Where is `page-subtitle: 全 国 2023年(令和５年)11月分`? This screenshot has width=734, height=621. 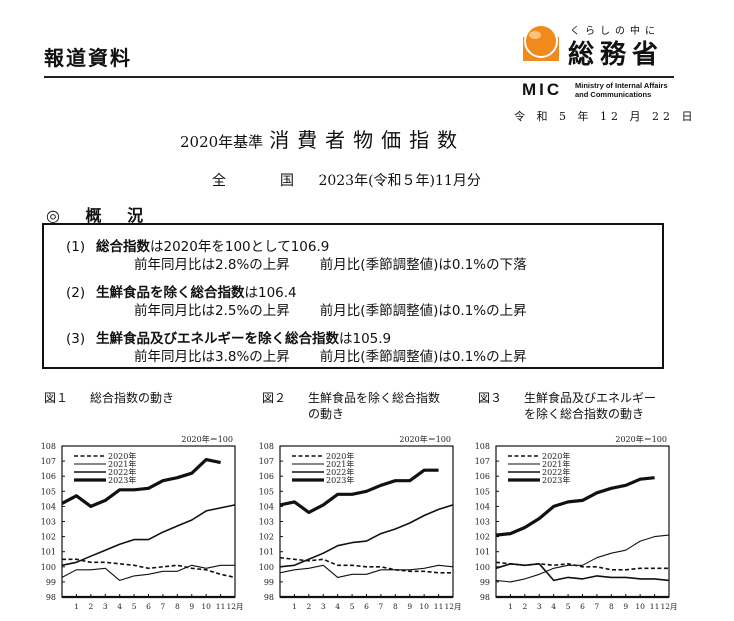 page-subtitle: 全 国 2023年(令和５年)11月分 is located at coordinates (346, 180).